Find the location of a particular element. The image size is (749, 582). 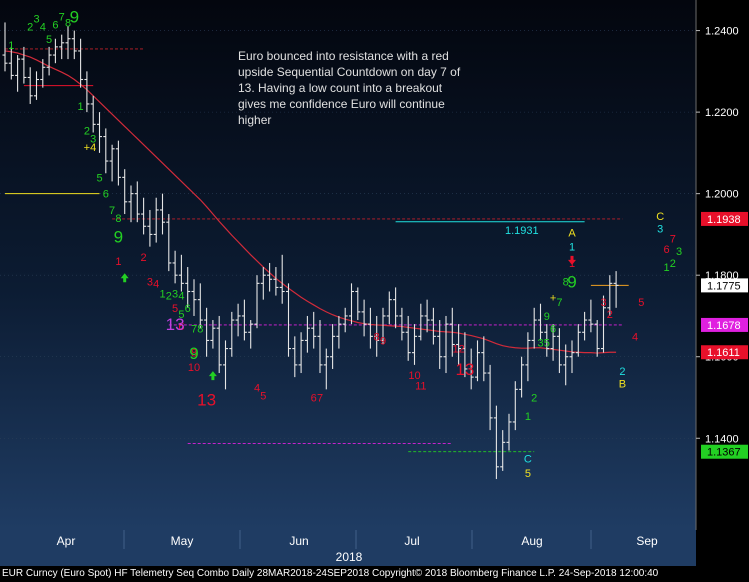

price-tag: 1.1367 is located at coordinates (724, 451).